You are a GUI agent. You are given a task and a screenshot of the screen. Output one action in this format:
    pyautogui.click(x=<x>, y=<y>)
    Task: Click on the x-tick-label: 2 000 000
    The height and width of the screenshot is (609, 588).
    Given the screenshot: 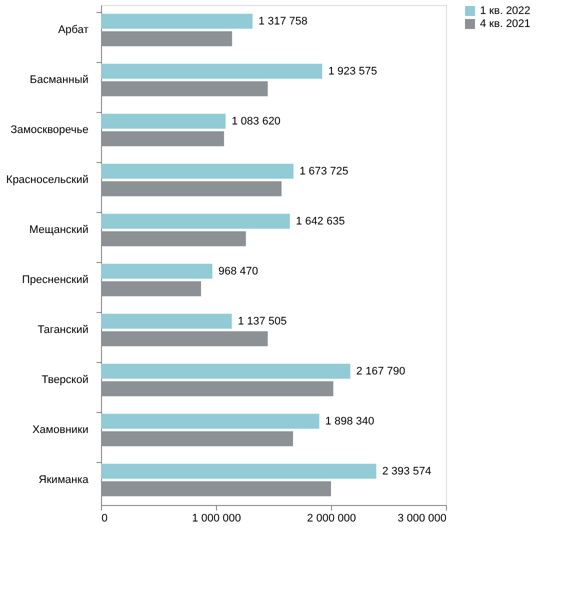 What is the action you would take?
    pyautogui.click(x=331, y=518)
    